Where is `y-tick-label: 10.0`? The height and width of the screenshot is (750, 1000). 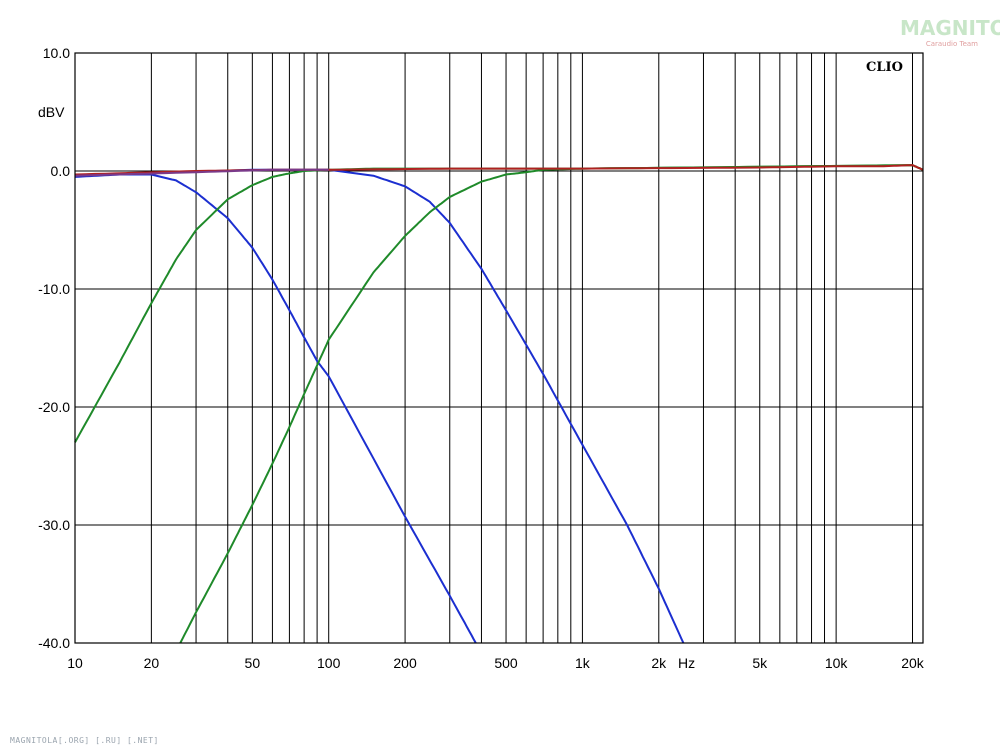
y-tick-label: 10.0 is located at coordinates (56, 53).